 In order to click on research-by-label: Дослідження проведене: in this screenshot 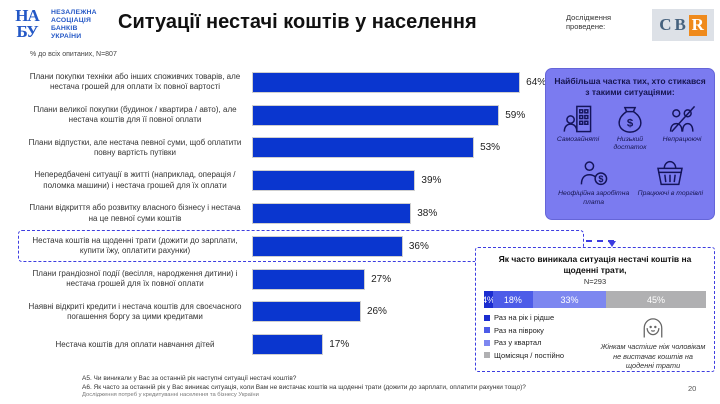, I will do `click(589, 22)`.